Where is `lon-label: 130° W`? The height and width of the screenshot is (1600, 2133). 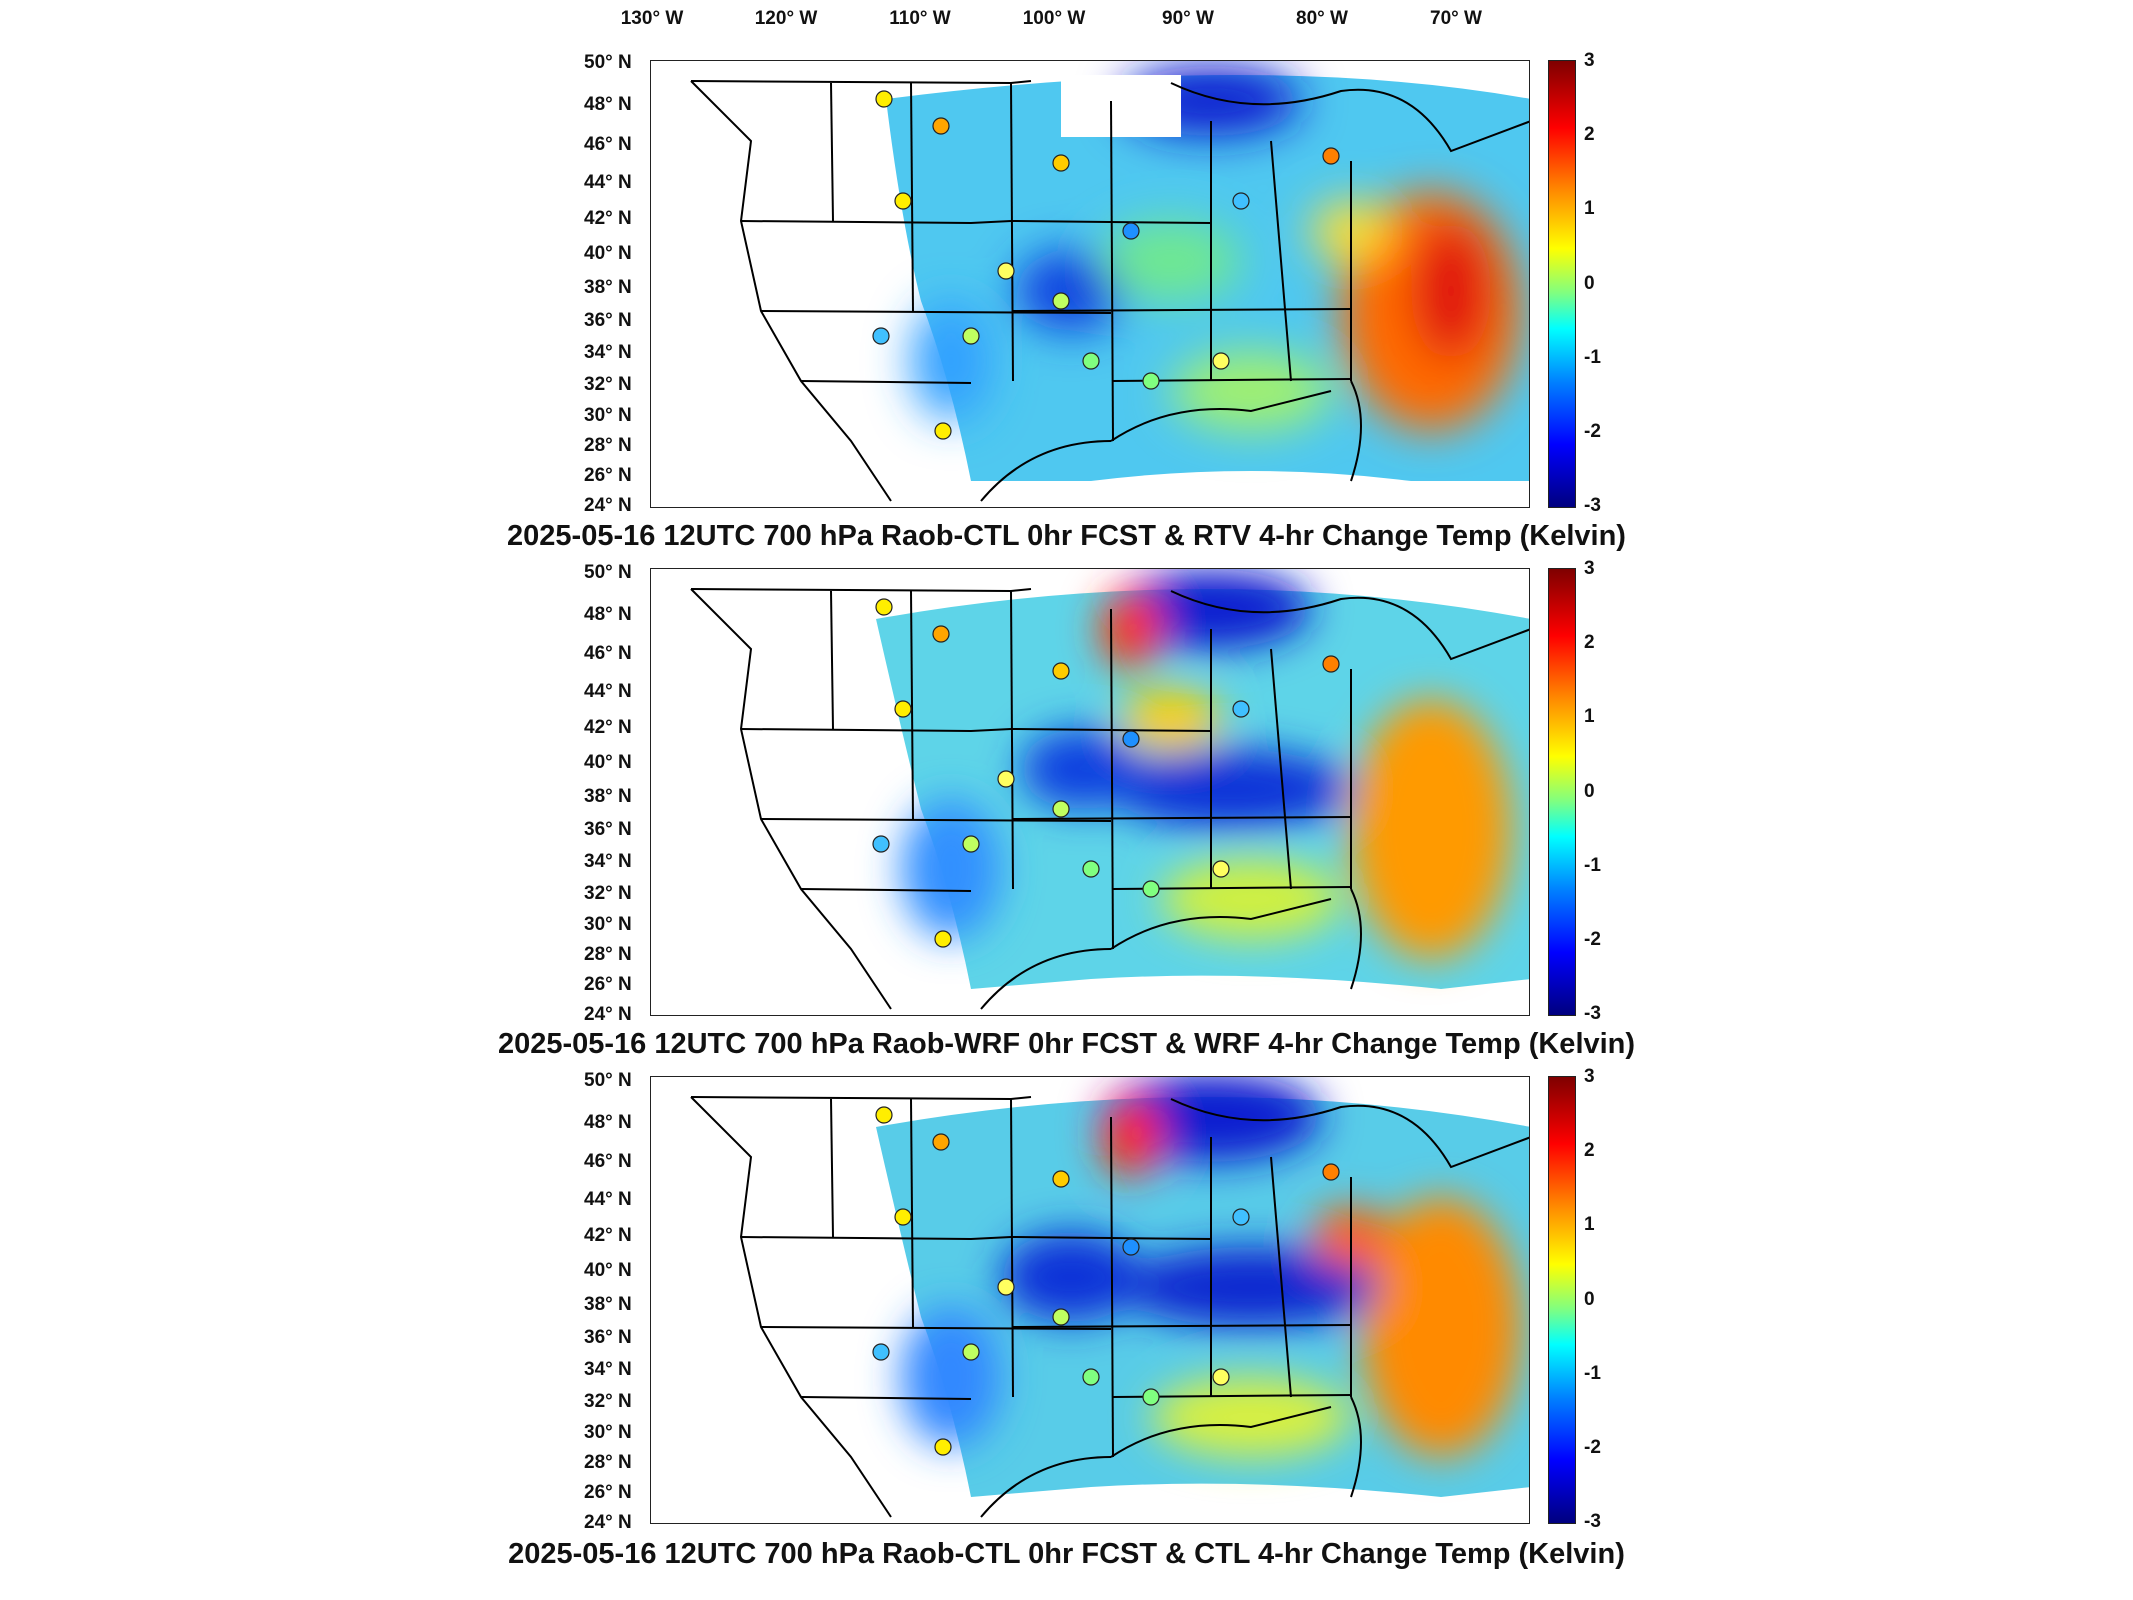 lon-label: 130° W is located at coordinates (652, 18).